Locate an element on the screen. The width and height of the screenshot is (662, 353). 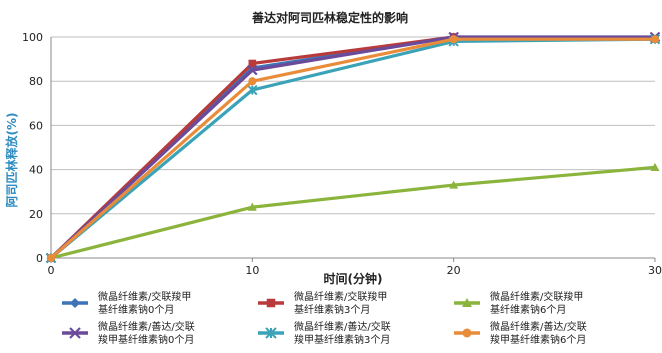
legend-item-3: 微晶纤维素/交联羧甲基纤维素钠6个月 is located at coordinates (518, 303).